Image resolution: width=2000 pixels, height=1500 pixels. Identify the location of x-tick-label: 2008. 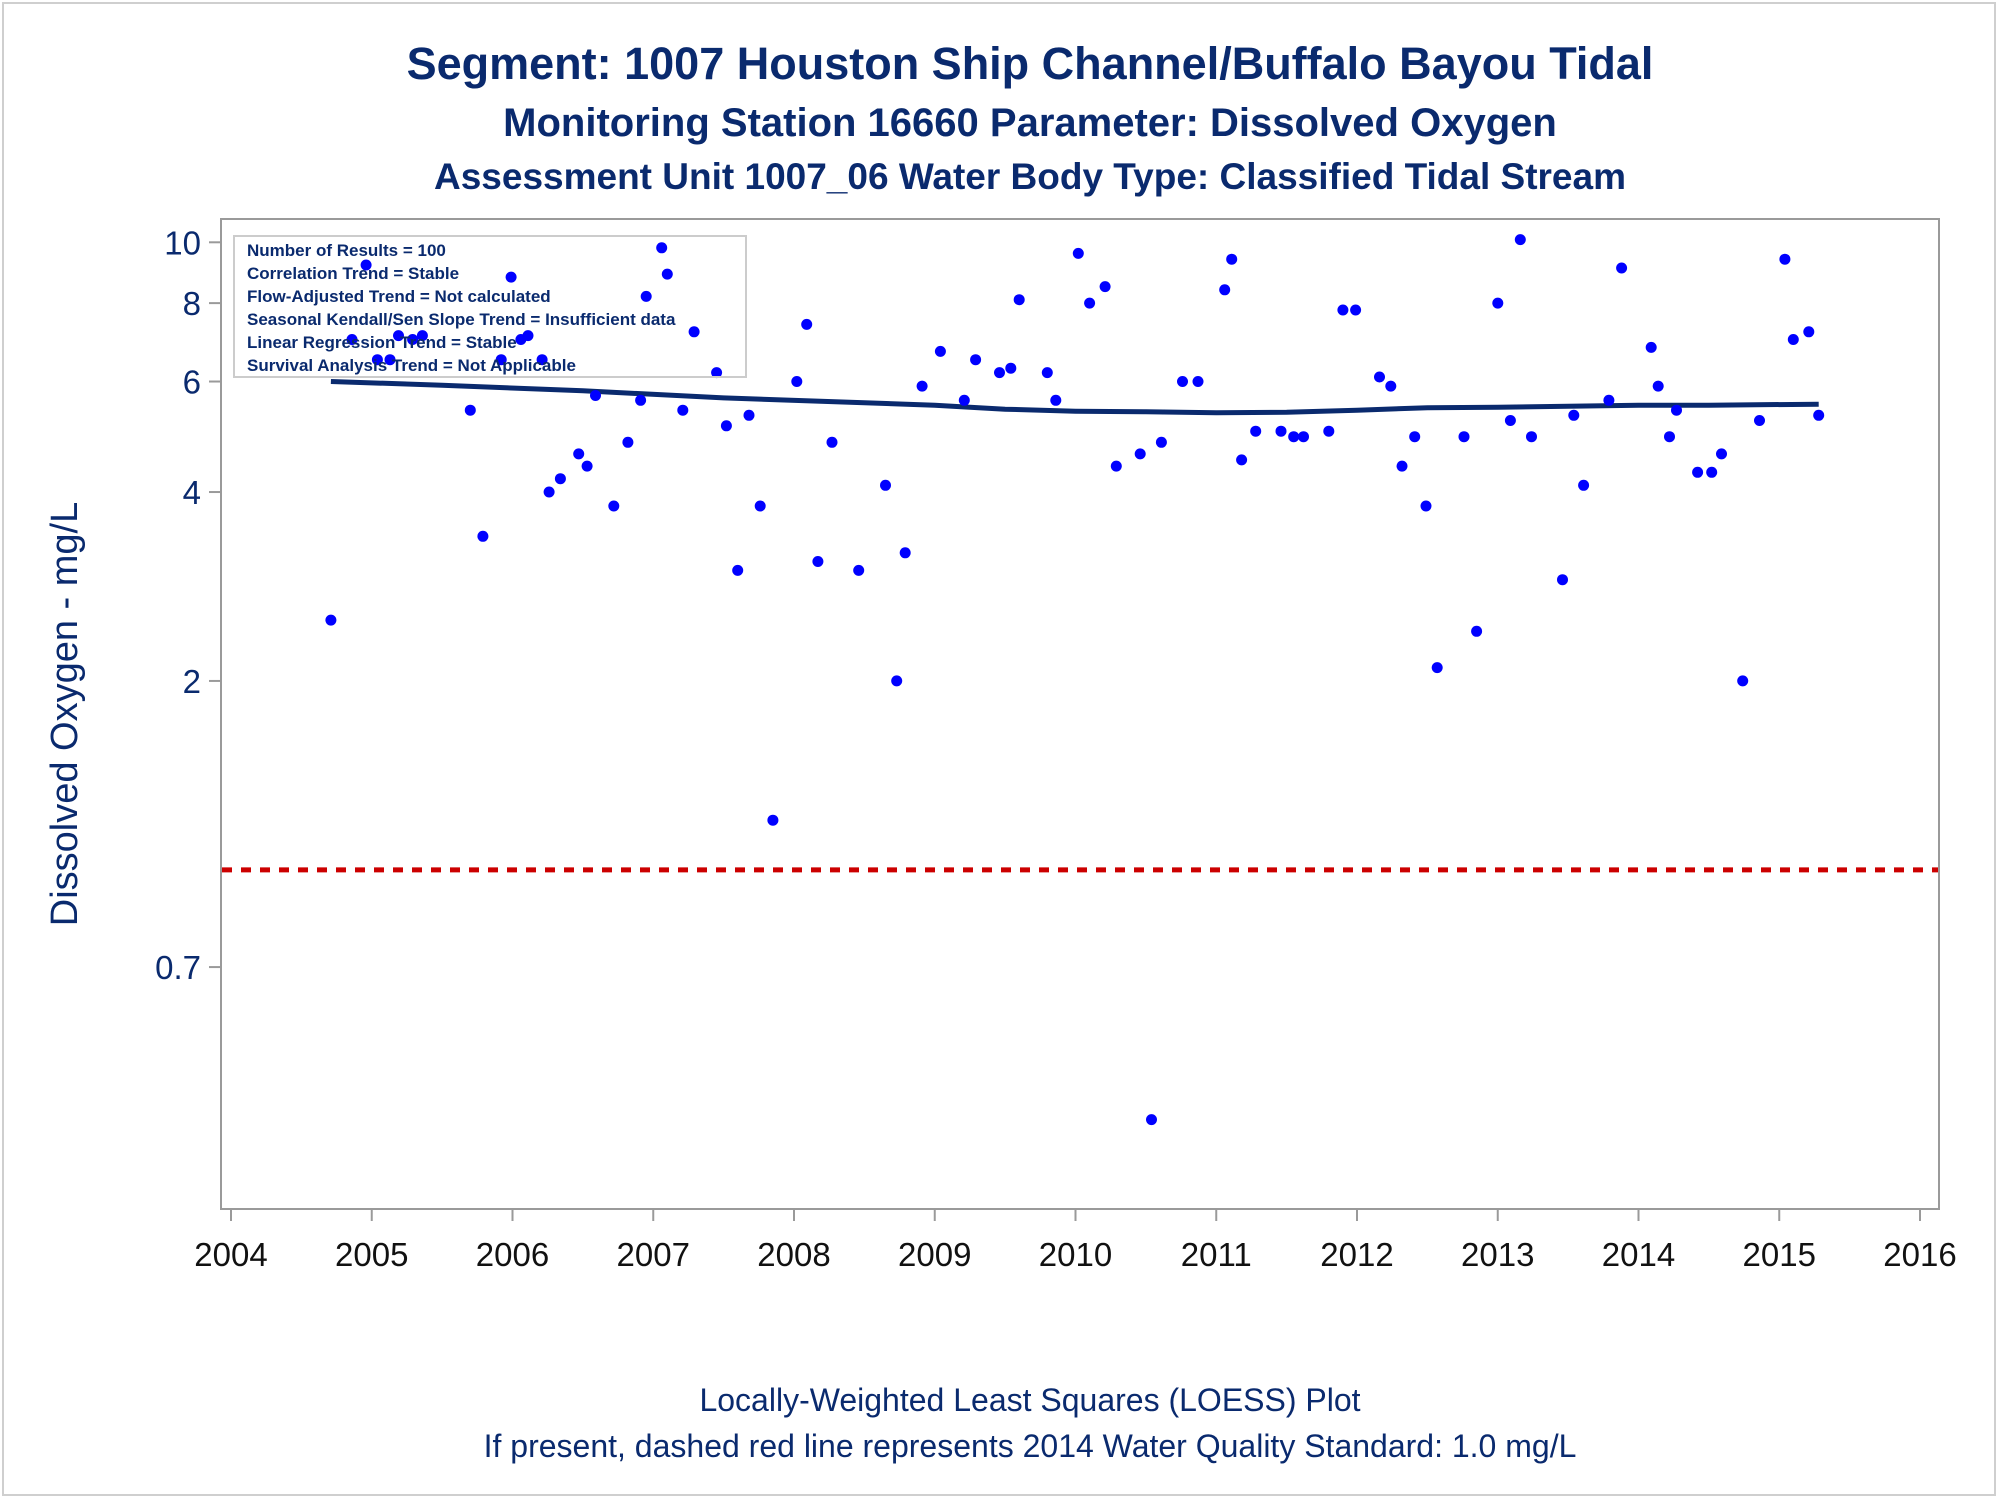
(793, 1254).